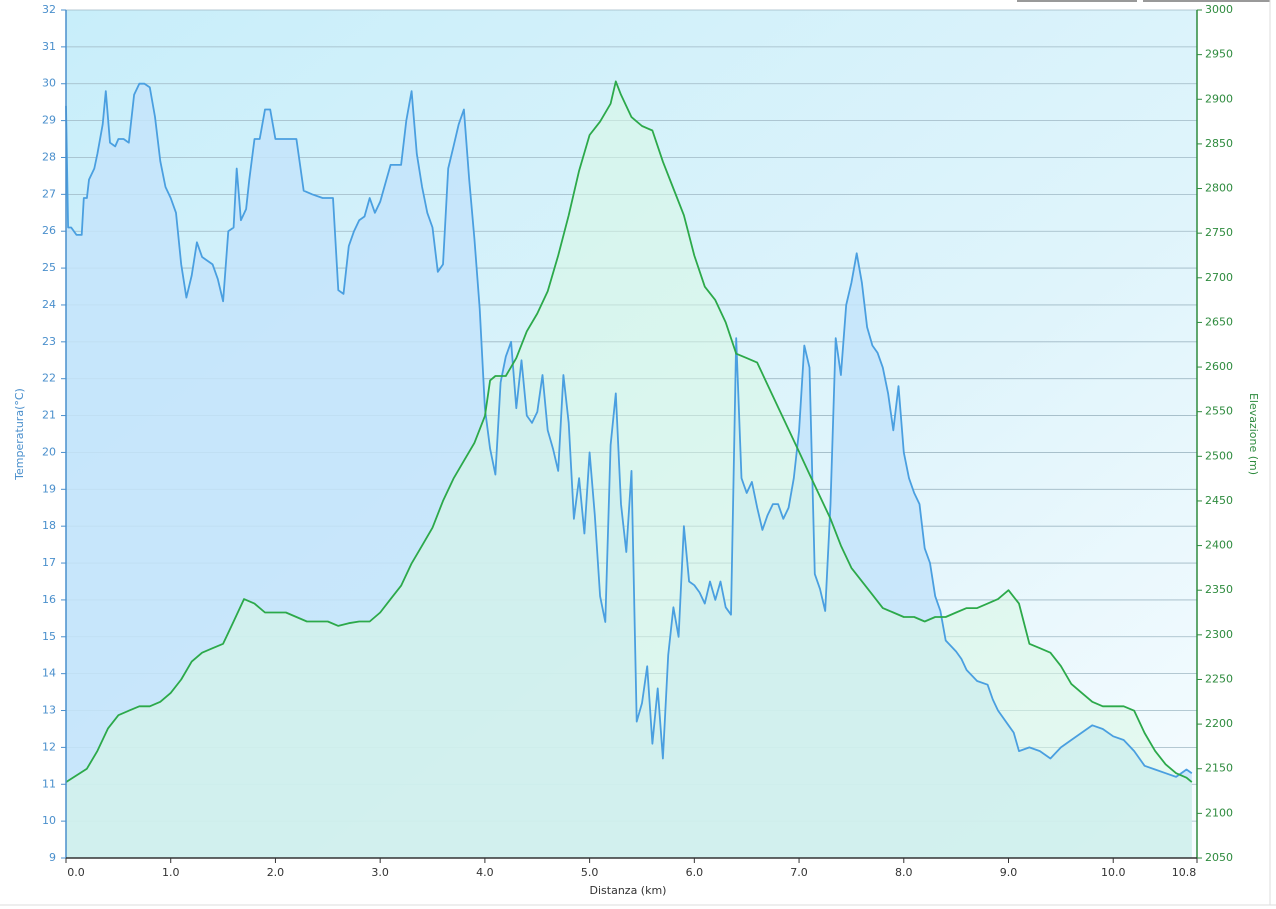 The height and width of the screenshot is (909, 1276). I want to click on y2-tick-label: 2550, so click(1219, 411).